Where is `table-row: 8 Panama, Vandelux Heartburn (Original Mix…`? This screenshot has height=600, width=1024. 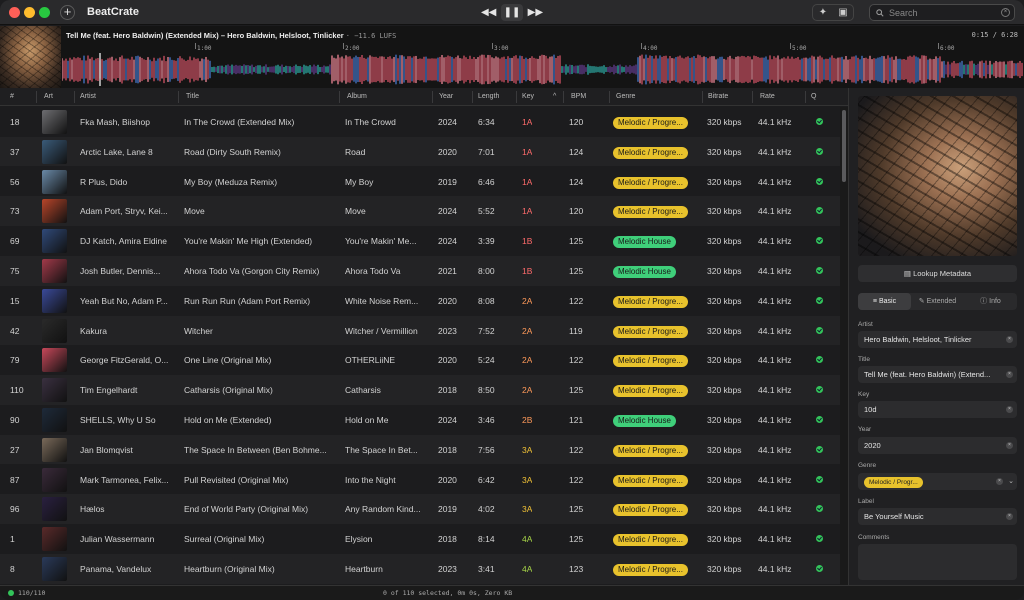
table-row: 8 Panama, Vandelux Heartburn (Original Mix… is located at coordinates (420, 569).